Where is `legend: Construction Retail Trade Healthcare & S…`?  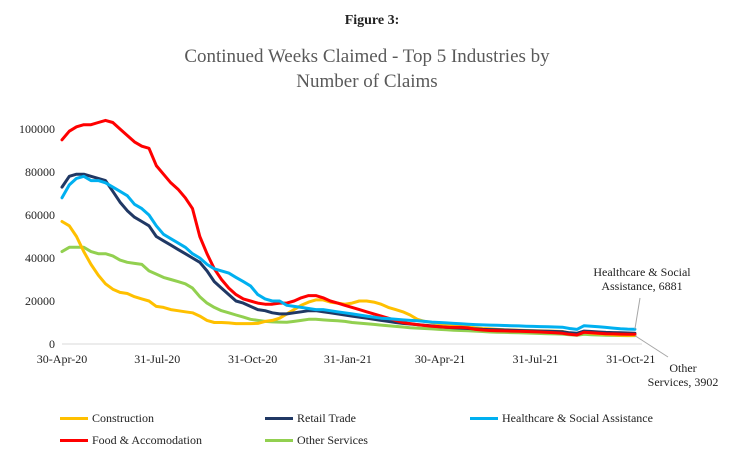 legend: Construction Retail Trade Healthcare & S… is located at coordinates (400, 432).